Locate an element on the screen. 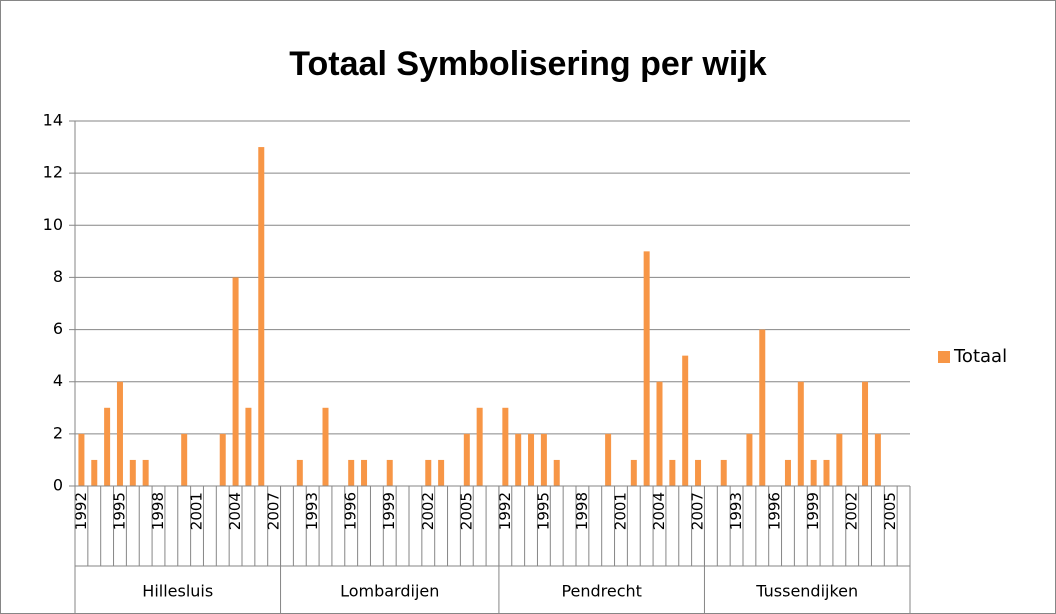  y-tick-label: 10 is located at coordinates (53, 224).